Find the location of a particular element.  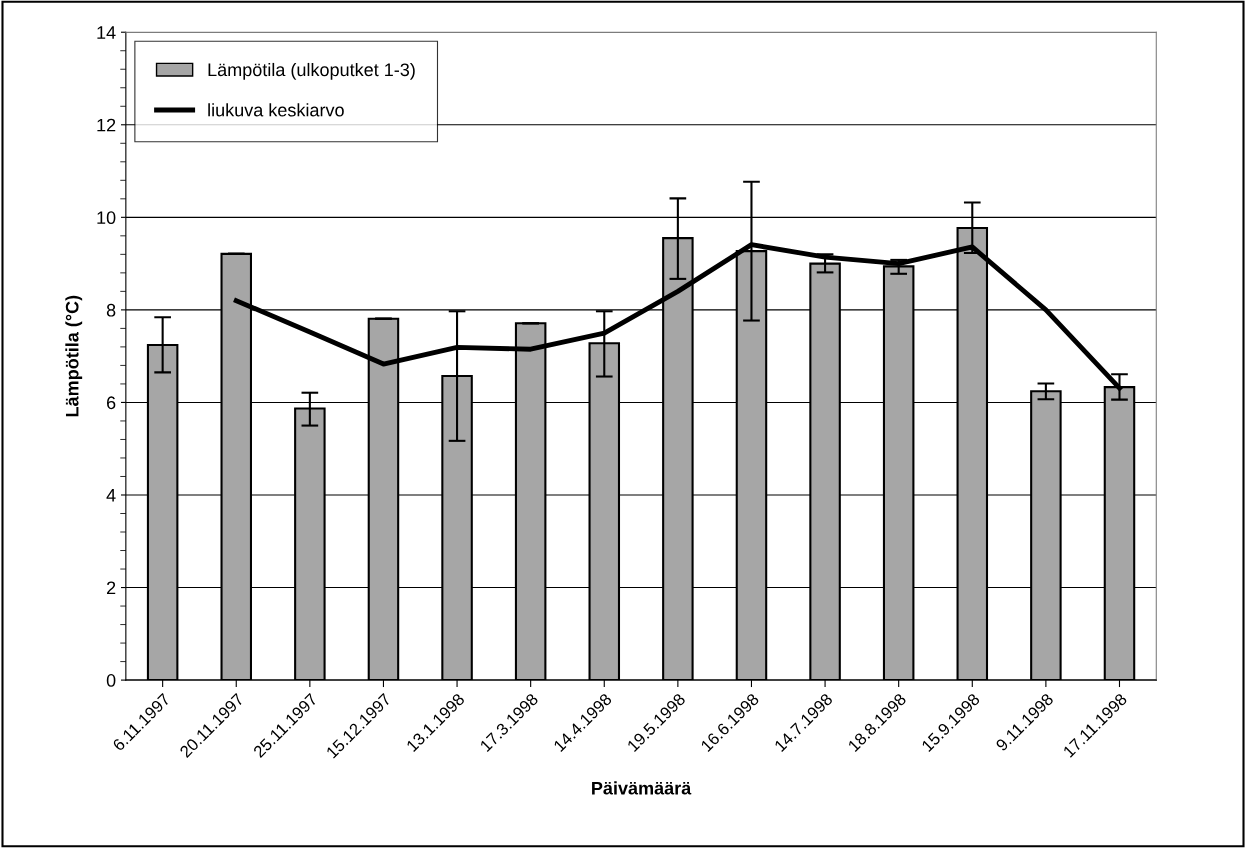

y-tick-label: 8 is located at coordinates (111, 310).